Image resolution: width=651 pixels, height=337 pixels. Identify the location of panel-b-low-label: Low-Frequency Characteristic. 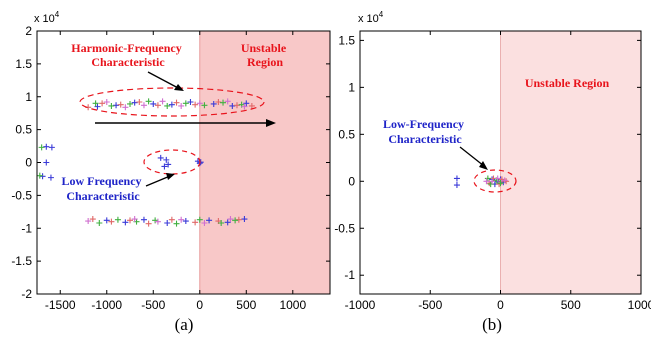
(425, 131).